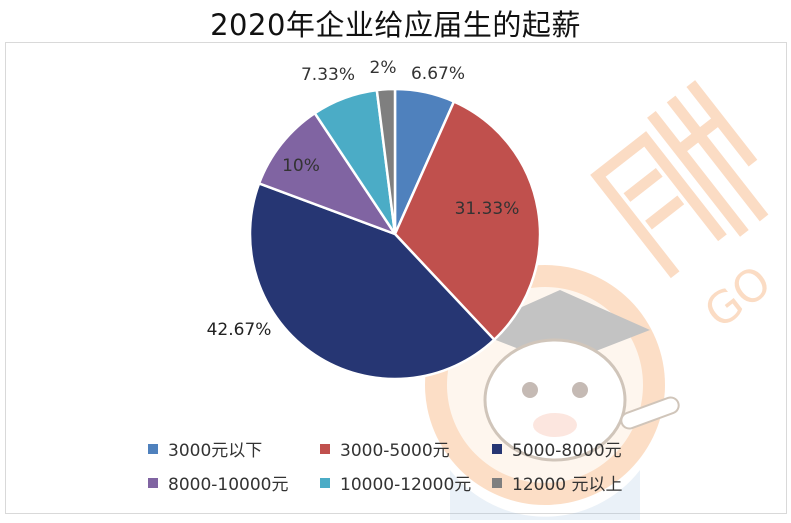 Image resolution: width=791 pixels, height=523 pixels. I want to click on legend-label: 5000-8000元, so click(567, 451).